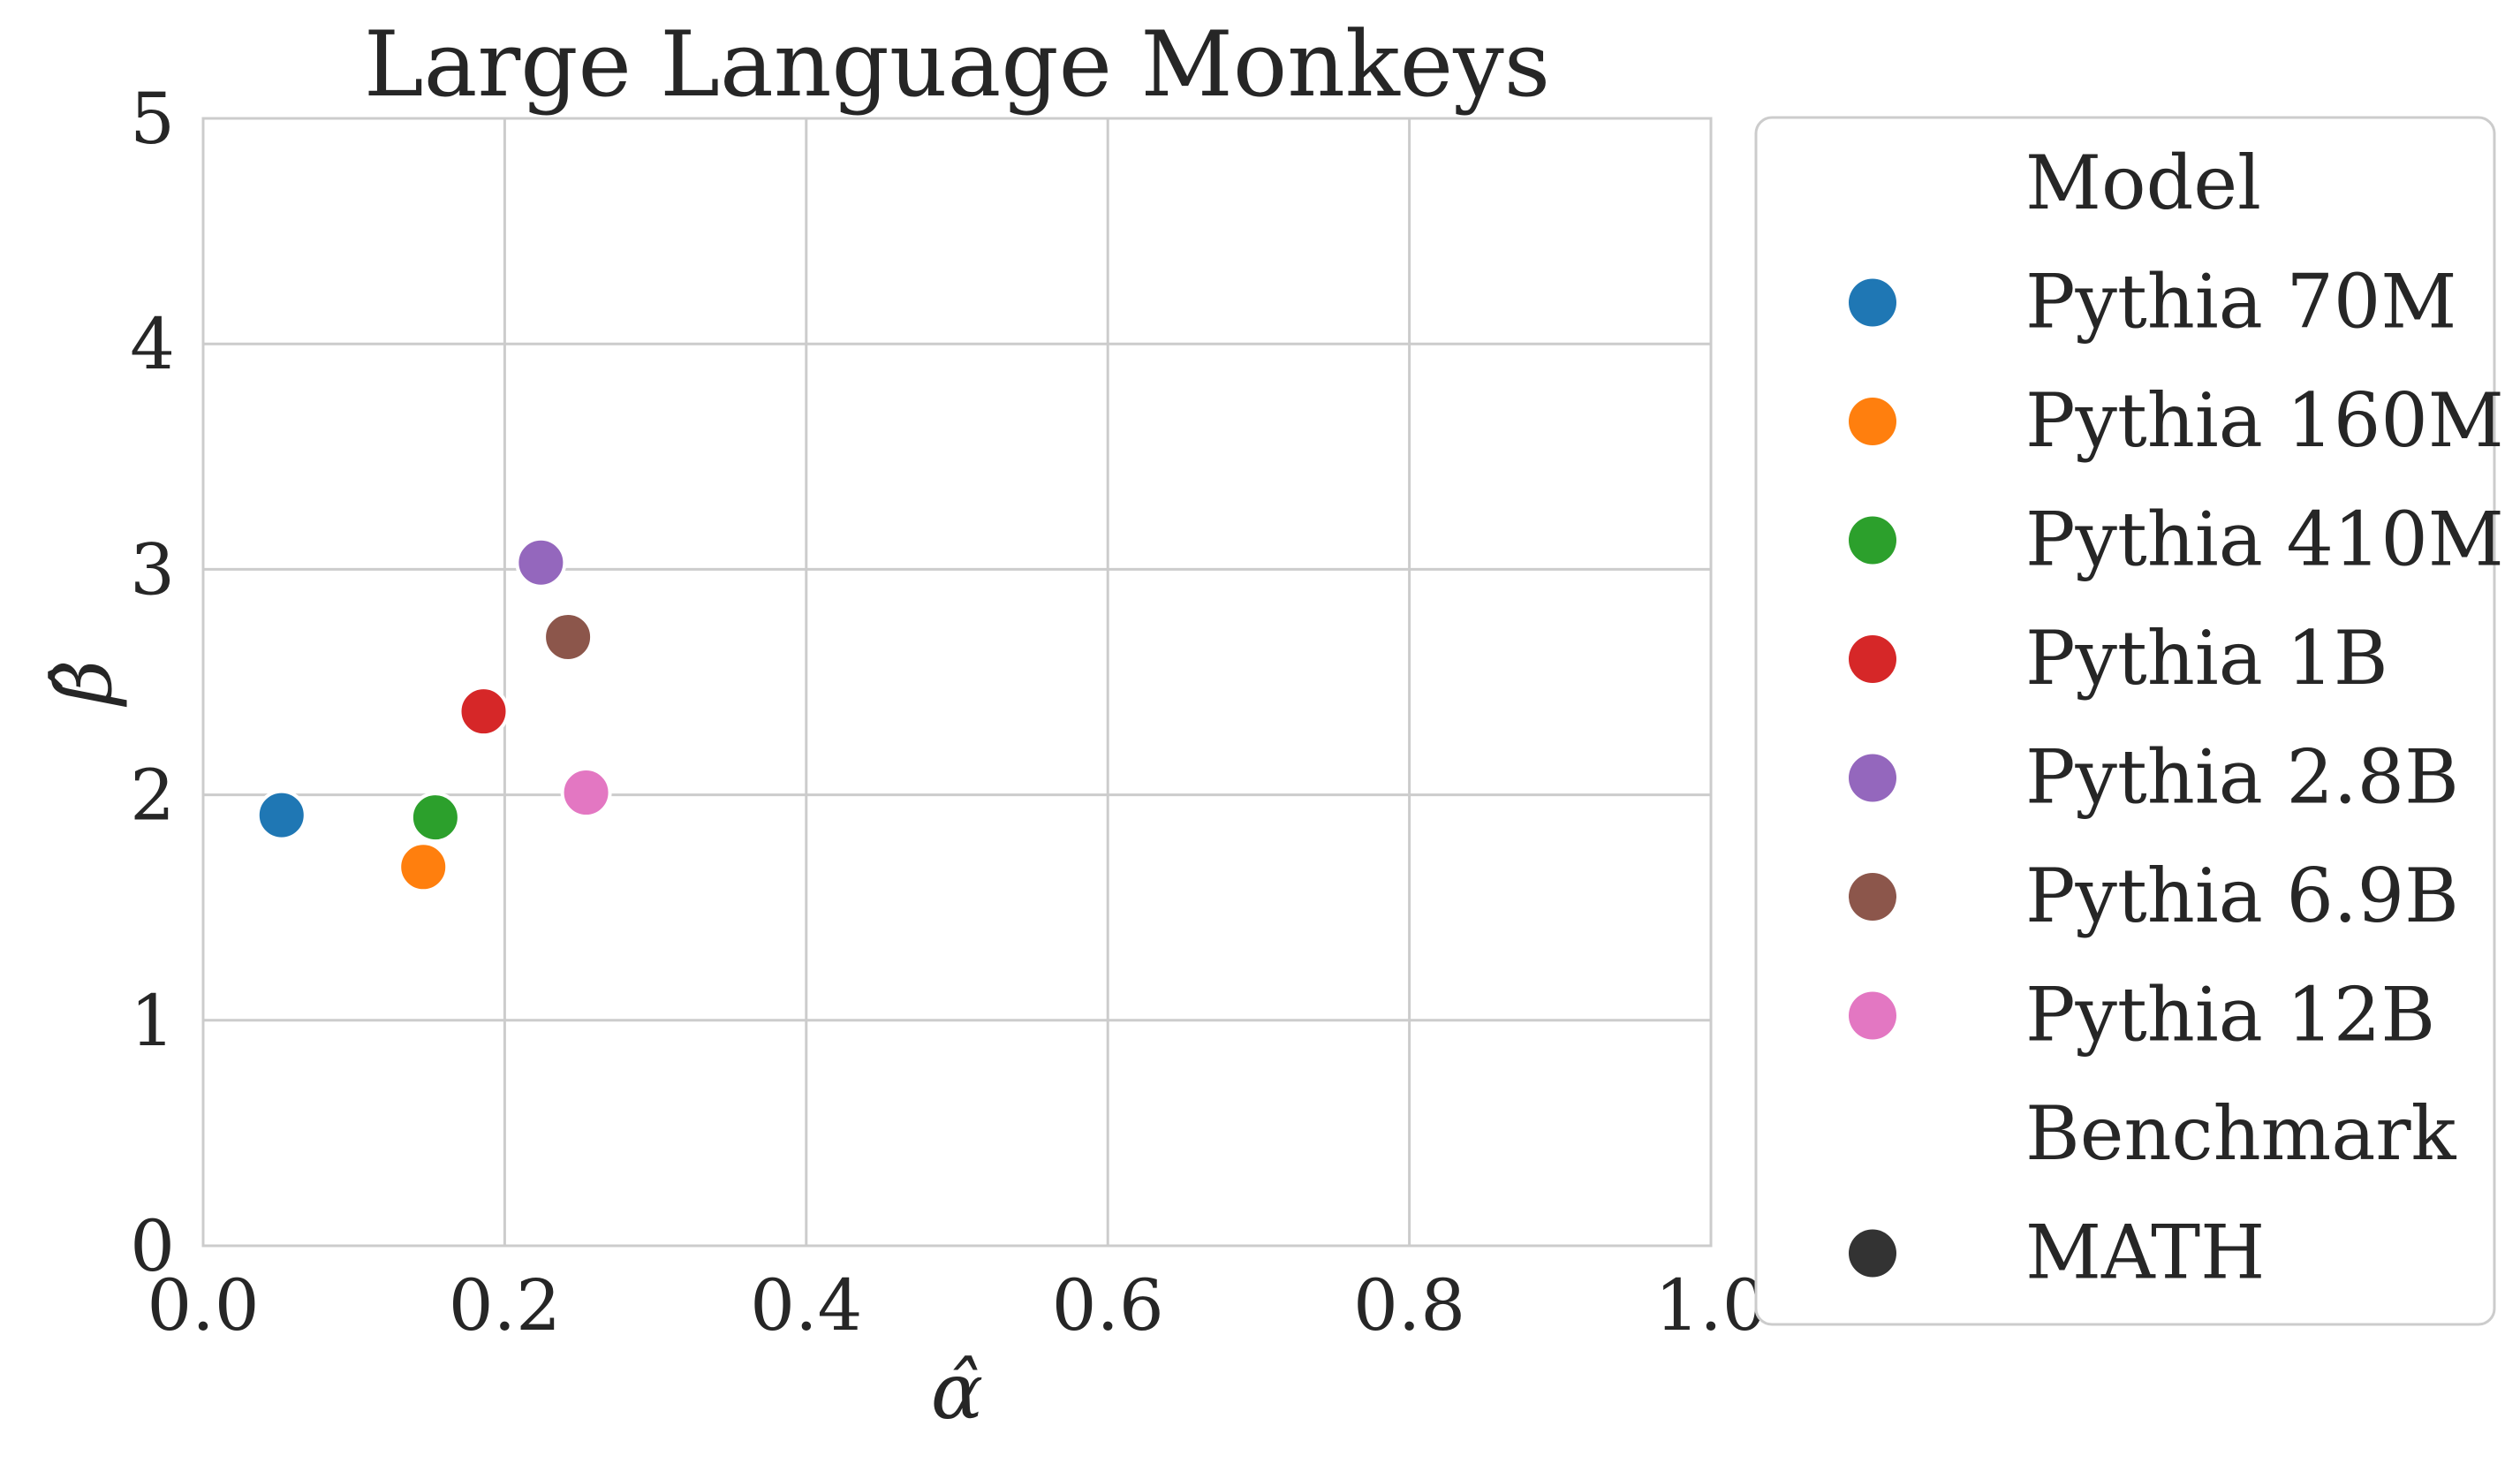 This screenshot has height=1464, width=2520. Describe the element at coordinates (2240, 302) in the screenshot. I see `legend-label: Pythia 70M` at that location.